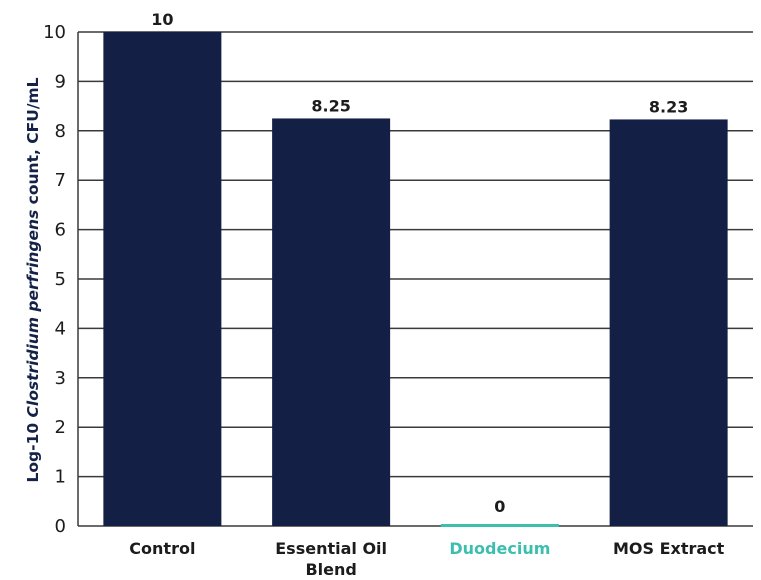  I want to click on y-tick-label: 10, so click(54, 32).